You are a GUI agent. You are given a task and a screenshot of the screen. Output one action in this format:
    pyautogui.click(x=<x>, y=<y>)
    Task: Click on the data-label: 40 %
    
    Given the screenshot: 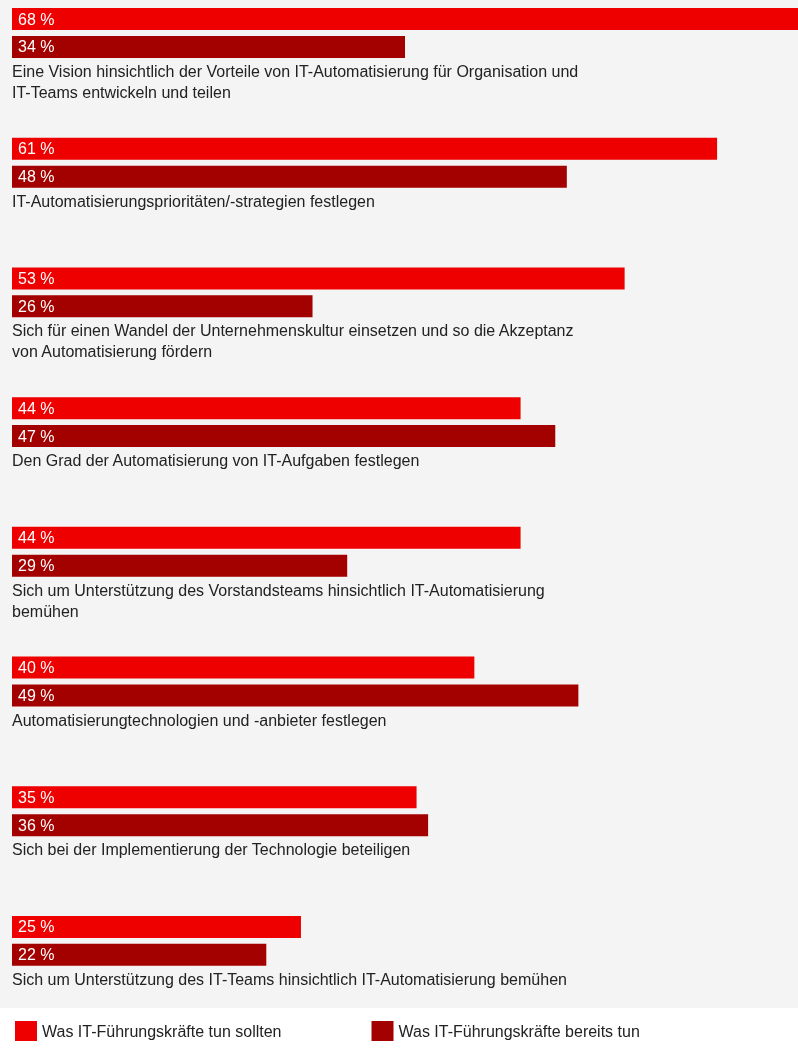 What is the action you would take?
    pyautogui.click(x=36, y=668)
    